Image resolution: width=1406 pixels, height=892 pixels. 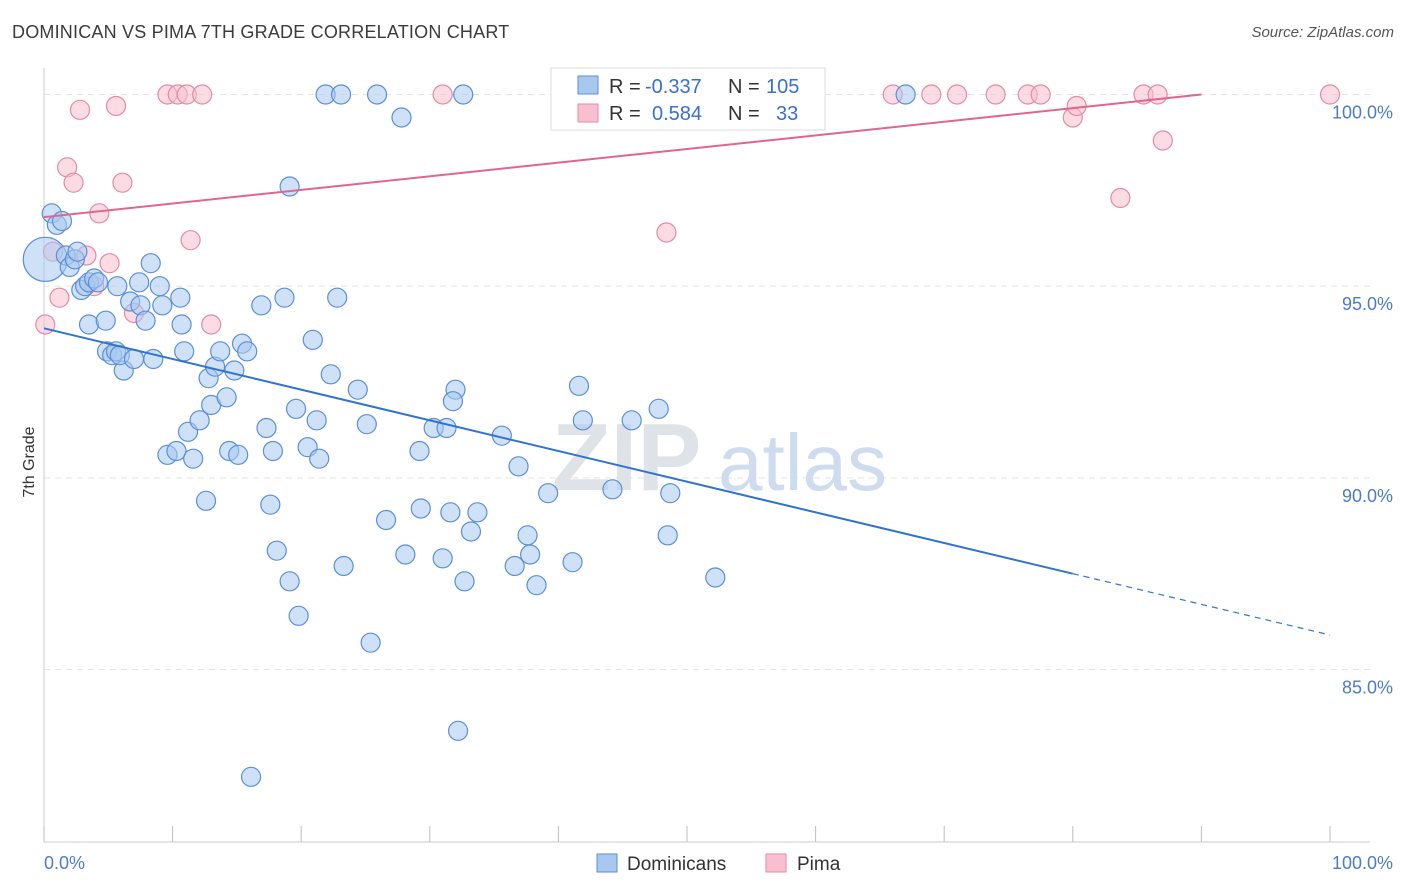 What do you see at coordinates (819, 864) in the screenshot?
I see `bottom-legend-label-pima: Pima` at bounding box center [819, 864].